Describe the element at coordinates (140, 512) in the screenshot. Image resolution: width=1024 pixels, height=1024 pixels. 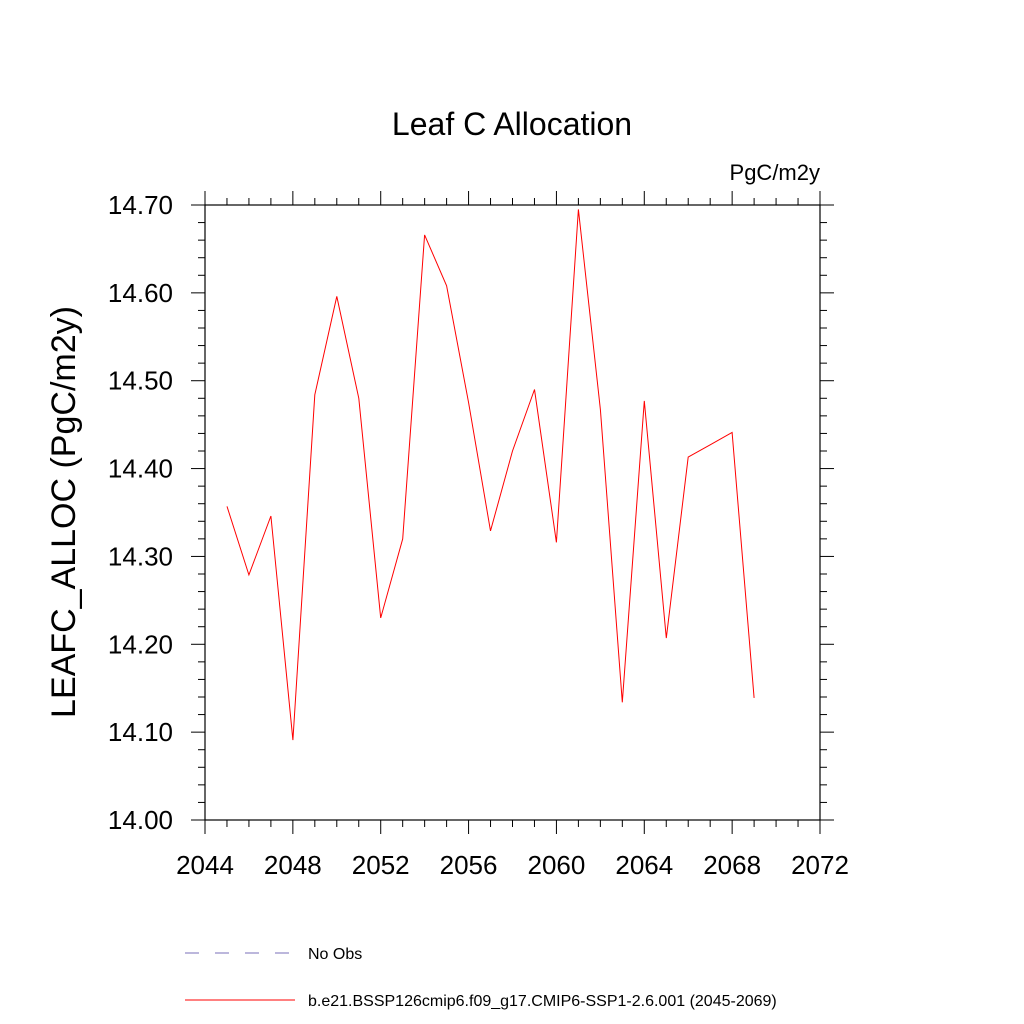
I see `y-tick-labels: 14.00 14.10 14.20 14.30 14.40 14.50 14.60 14.70` at that location.